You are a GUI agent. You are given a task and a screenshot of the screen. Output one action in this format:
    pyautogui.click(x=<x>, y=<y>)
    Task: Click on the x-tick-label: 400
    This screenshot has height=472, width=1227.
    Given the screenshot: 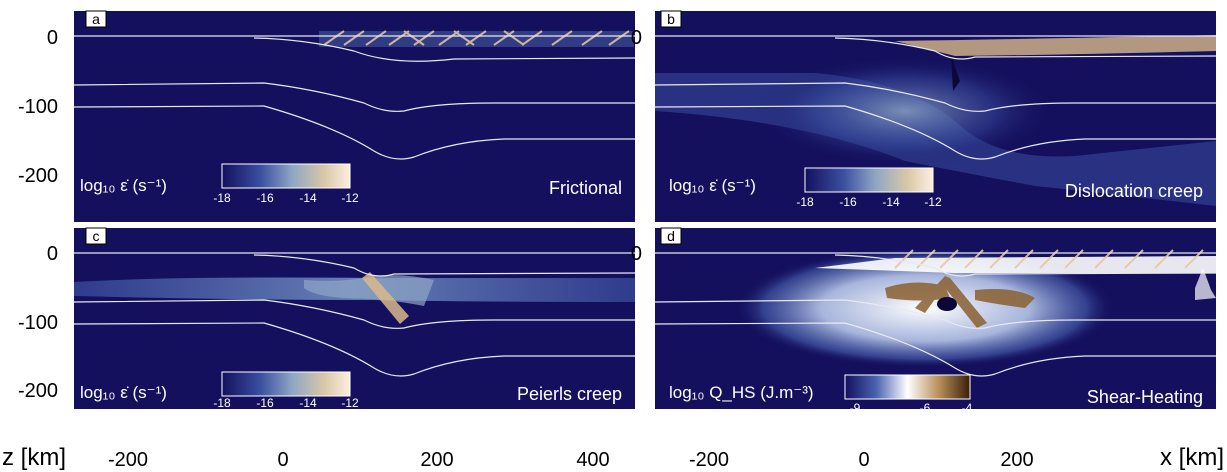 What is the action you would take?
    pyautogui.click(x=592, y=460)
    